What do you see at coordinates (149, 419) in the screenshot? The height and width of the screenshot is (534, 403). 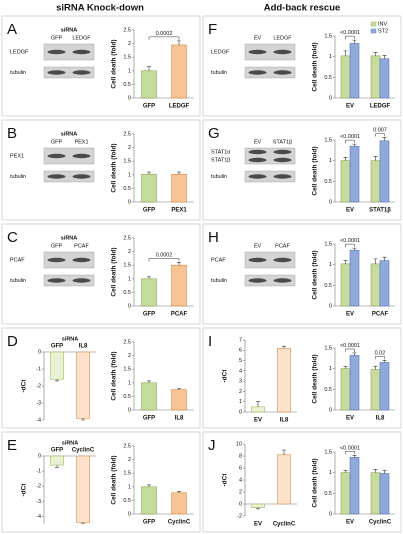 I see `x-tick-label: GFP` at bounding box center [149, 419].